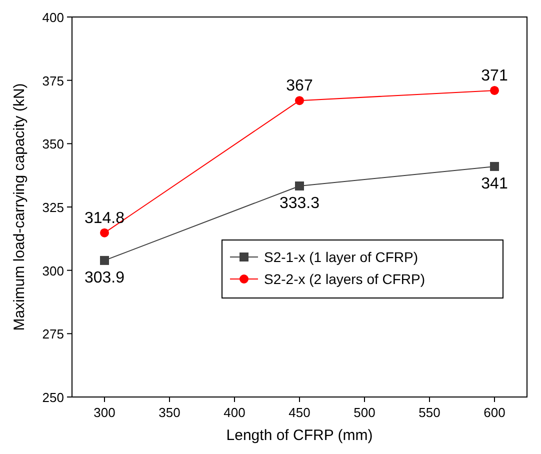 The width and height of the screenshot is (541, 454). I want to click on data-label: 314.8, so click(104, 218).